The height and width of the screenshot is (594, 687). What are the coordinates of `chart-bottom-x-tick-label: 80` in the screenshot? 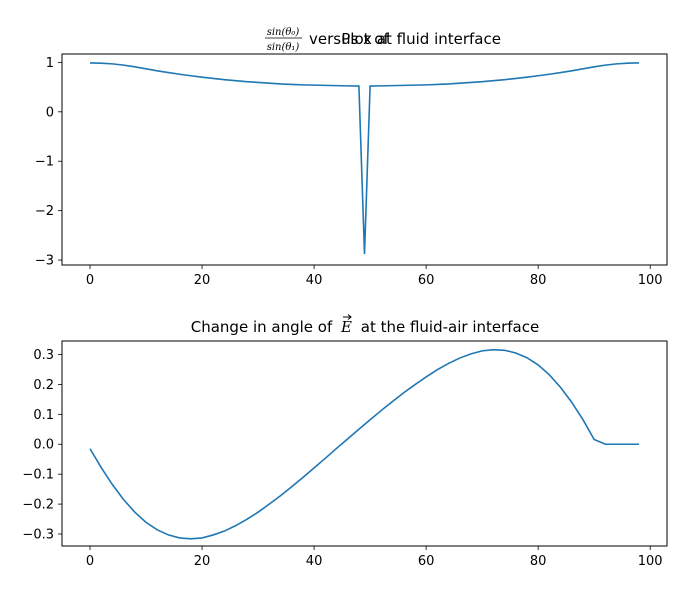 It's located at (538, 561).